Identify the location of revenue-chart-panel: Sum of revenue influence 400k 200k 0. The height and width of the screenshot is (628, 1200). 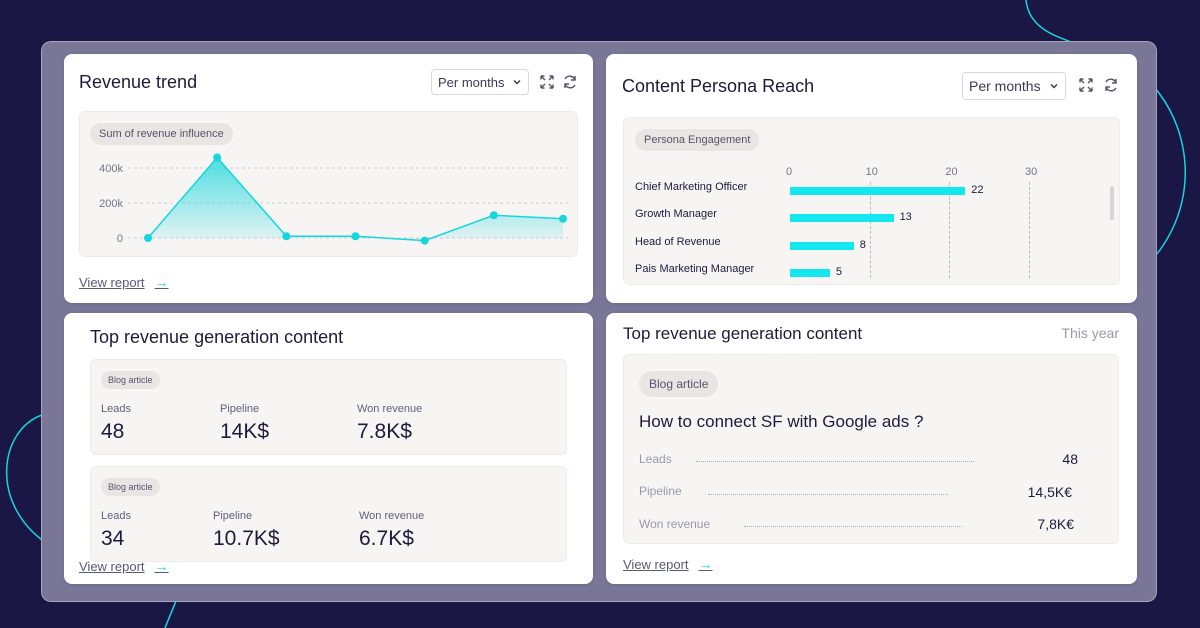
(328, 184).